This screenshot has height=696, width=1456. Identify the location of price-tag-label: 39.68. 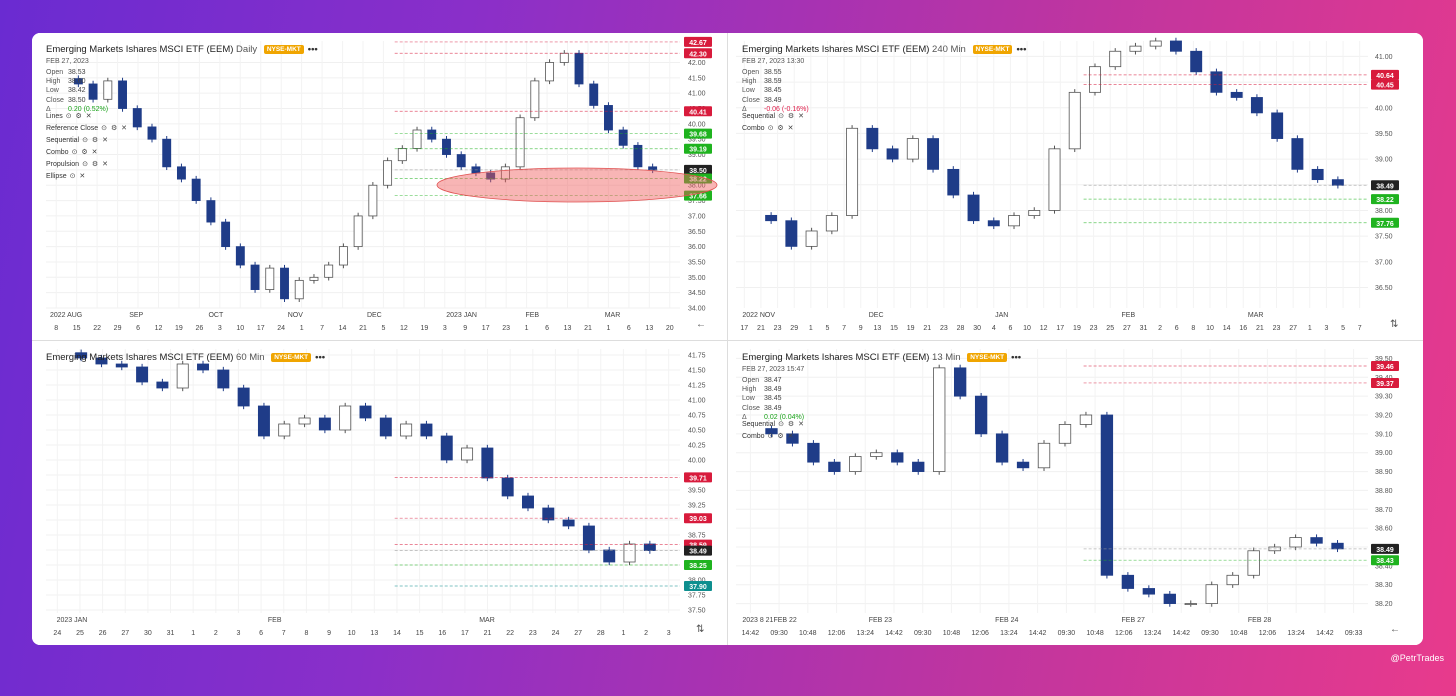
(698, 135).